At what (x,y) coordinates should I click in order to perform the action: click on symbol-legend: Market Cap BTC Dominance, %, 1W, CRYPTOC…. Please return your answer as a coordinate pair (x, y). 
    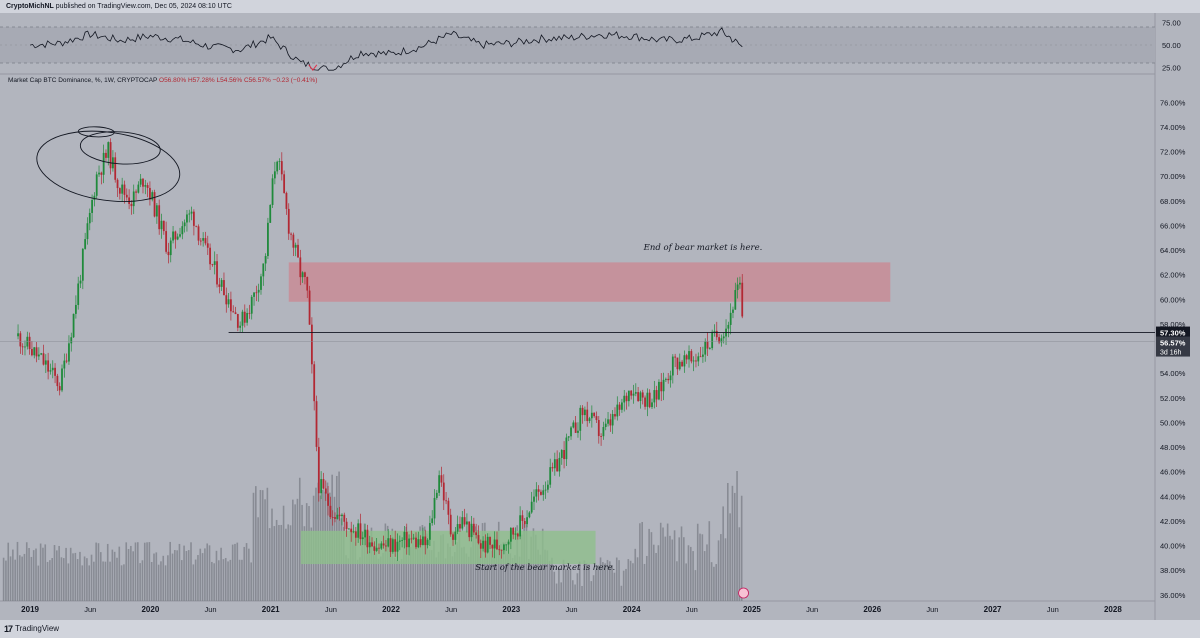
    Looking at the image, I should click on (162, 80).